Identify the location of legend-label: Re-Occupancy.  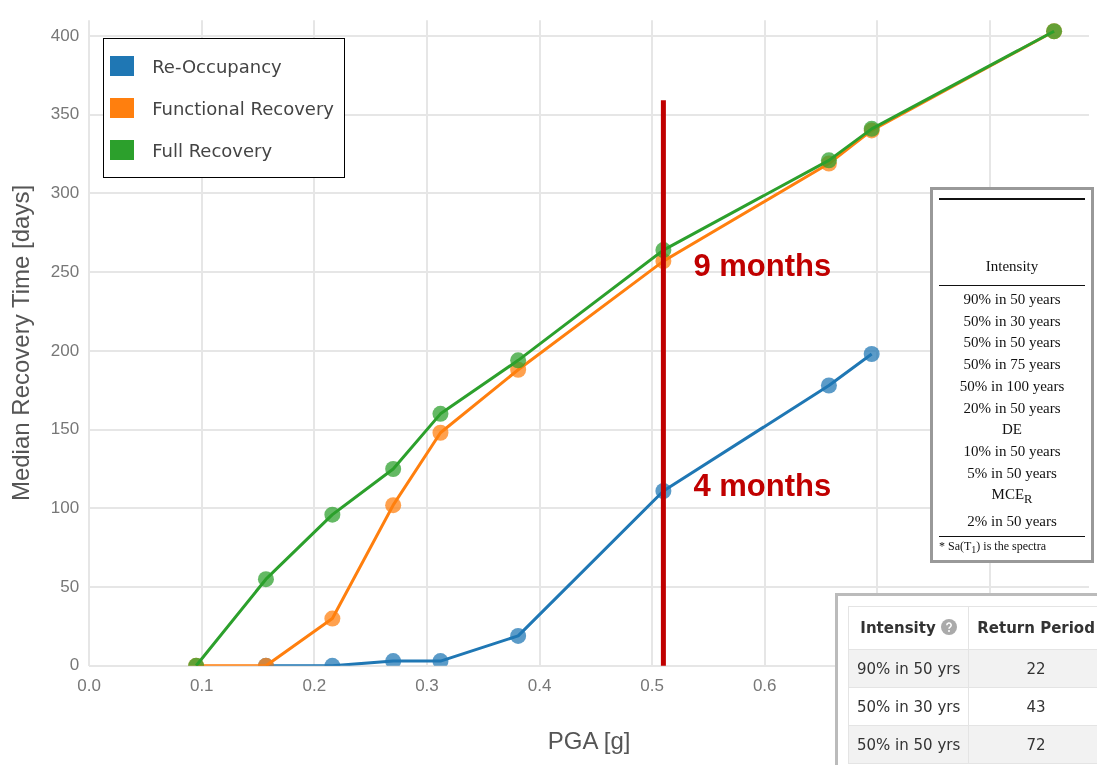
(217, 66).